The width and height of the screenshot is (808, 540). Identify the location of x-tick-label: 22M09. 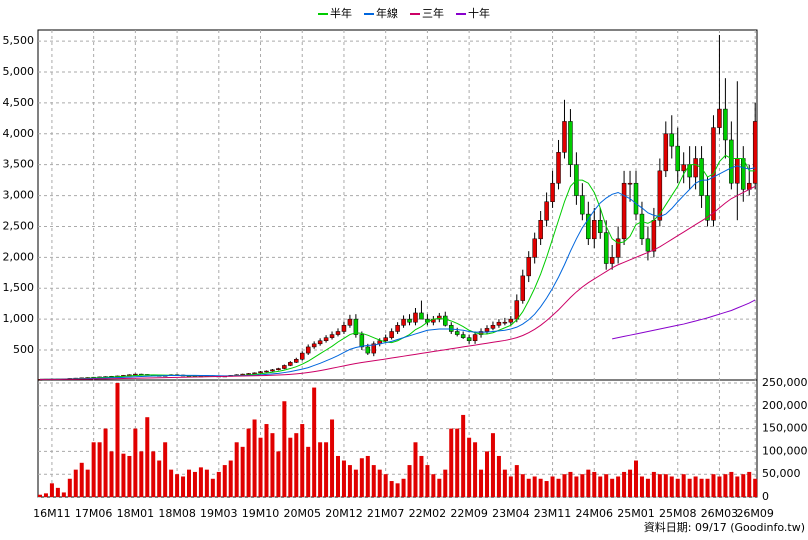
(469, 513).